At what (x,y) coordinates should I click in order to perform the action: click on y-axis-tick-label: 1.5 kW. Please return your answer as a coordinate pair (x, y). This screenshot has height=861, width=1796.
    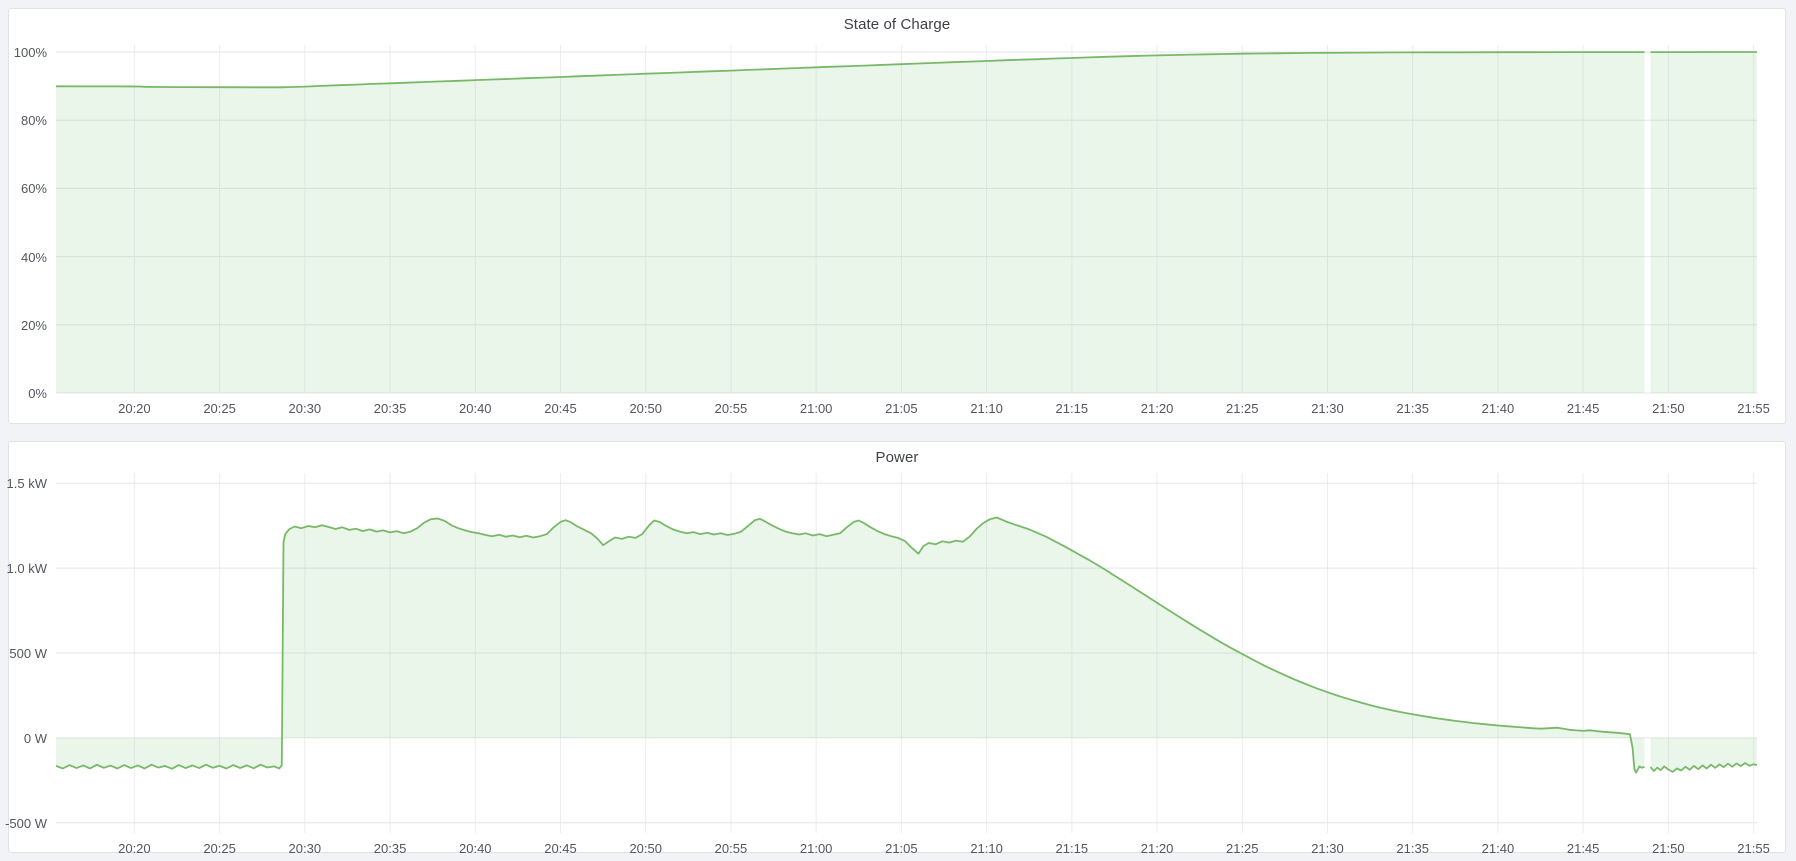
    Looking at the image, I should click on (26, 484).